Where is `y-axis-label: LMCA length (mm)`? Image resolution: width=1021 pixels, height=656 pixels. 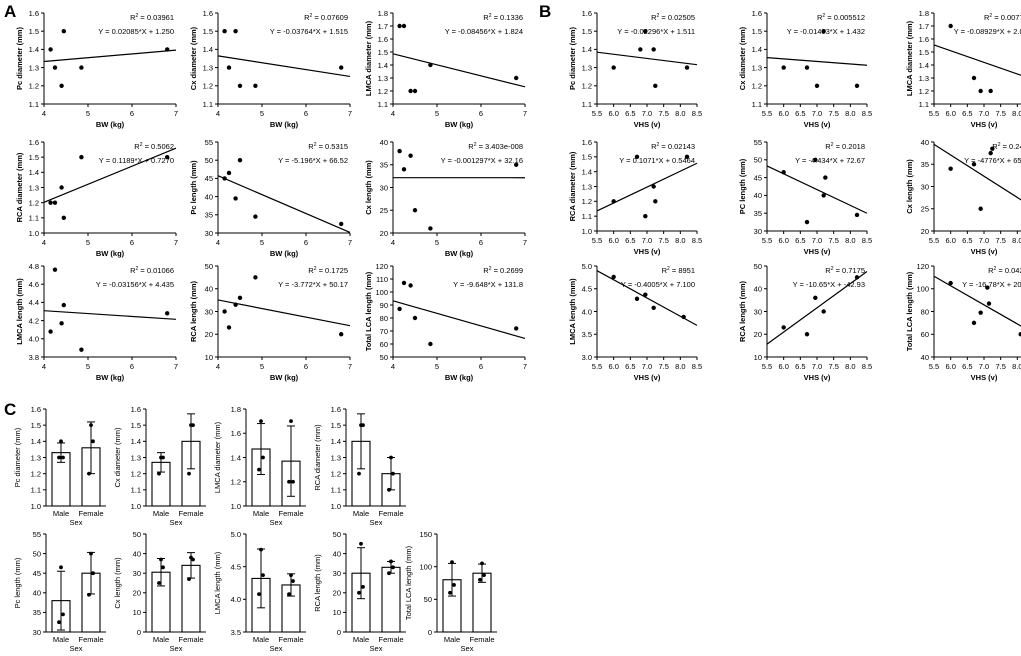
y-axis-label: LMCA length (mm) is located at coordinates (217, 582).